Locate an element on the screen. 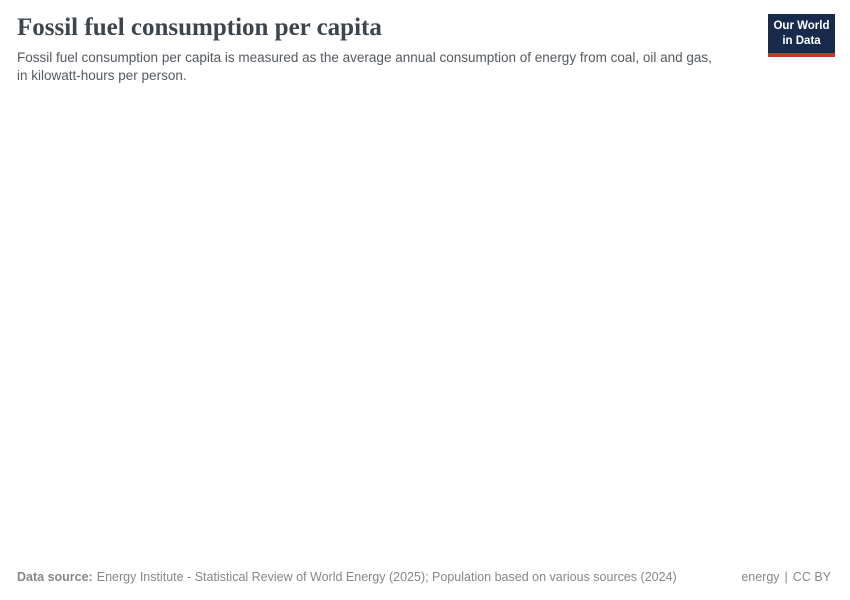  owid-logo-line2: in Data is located at coordinates (801, 40).